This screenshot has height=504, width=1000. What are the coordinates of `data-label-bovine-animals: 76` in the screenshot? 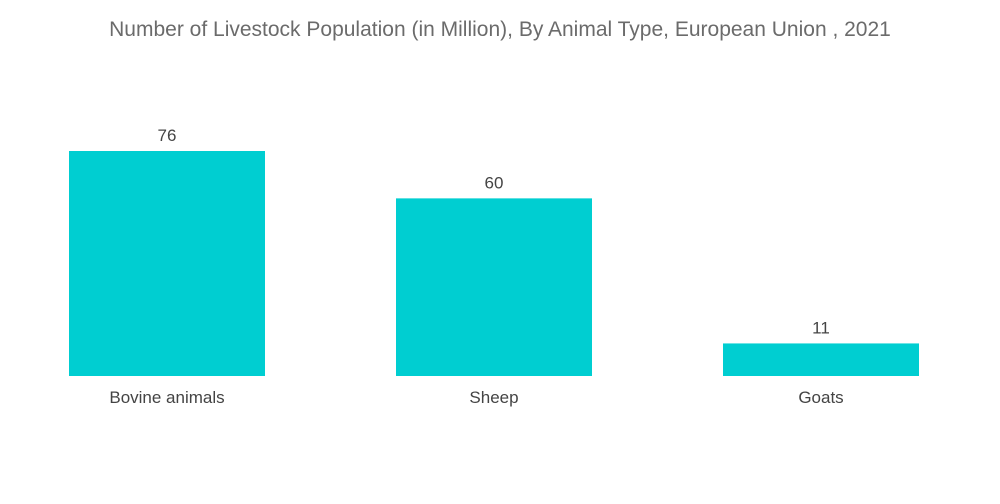 It's located at (167, 135).